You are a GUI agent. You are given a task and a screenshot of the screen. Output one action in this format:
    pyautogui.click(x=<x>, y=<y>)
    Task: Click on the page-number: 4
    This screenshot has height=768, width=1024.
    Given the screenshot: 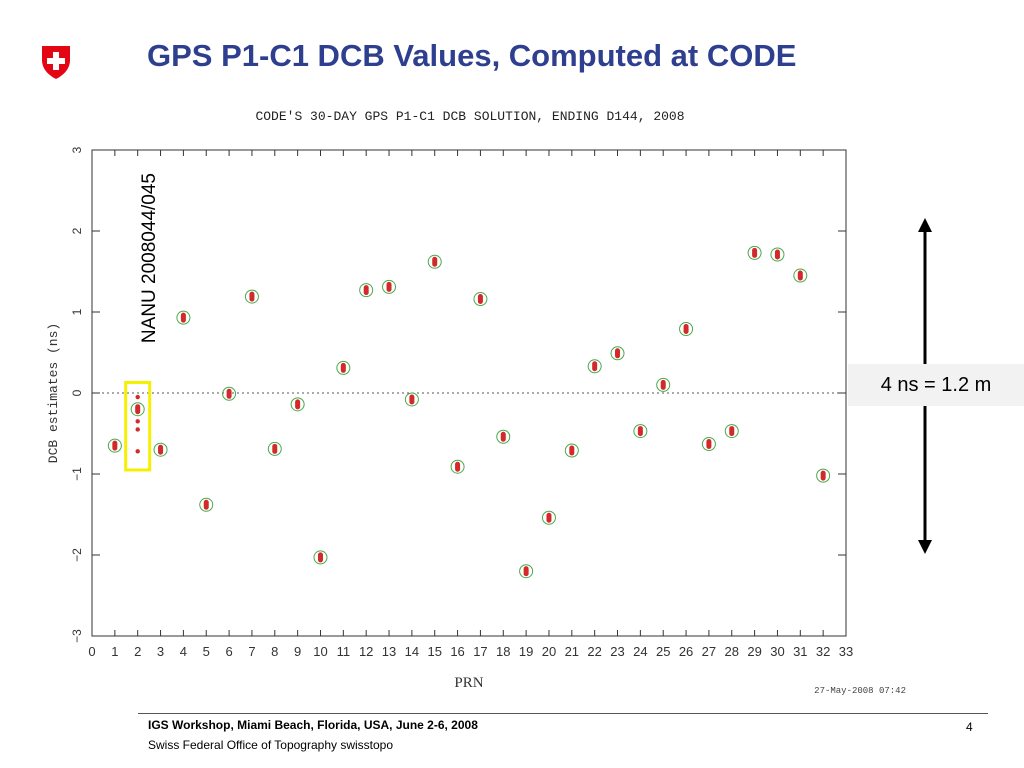 What is the action you would take?
    pyautogui.click(x=969, y=727)
    